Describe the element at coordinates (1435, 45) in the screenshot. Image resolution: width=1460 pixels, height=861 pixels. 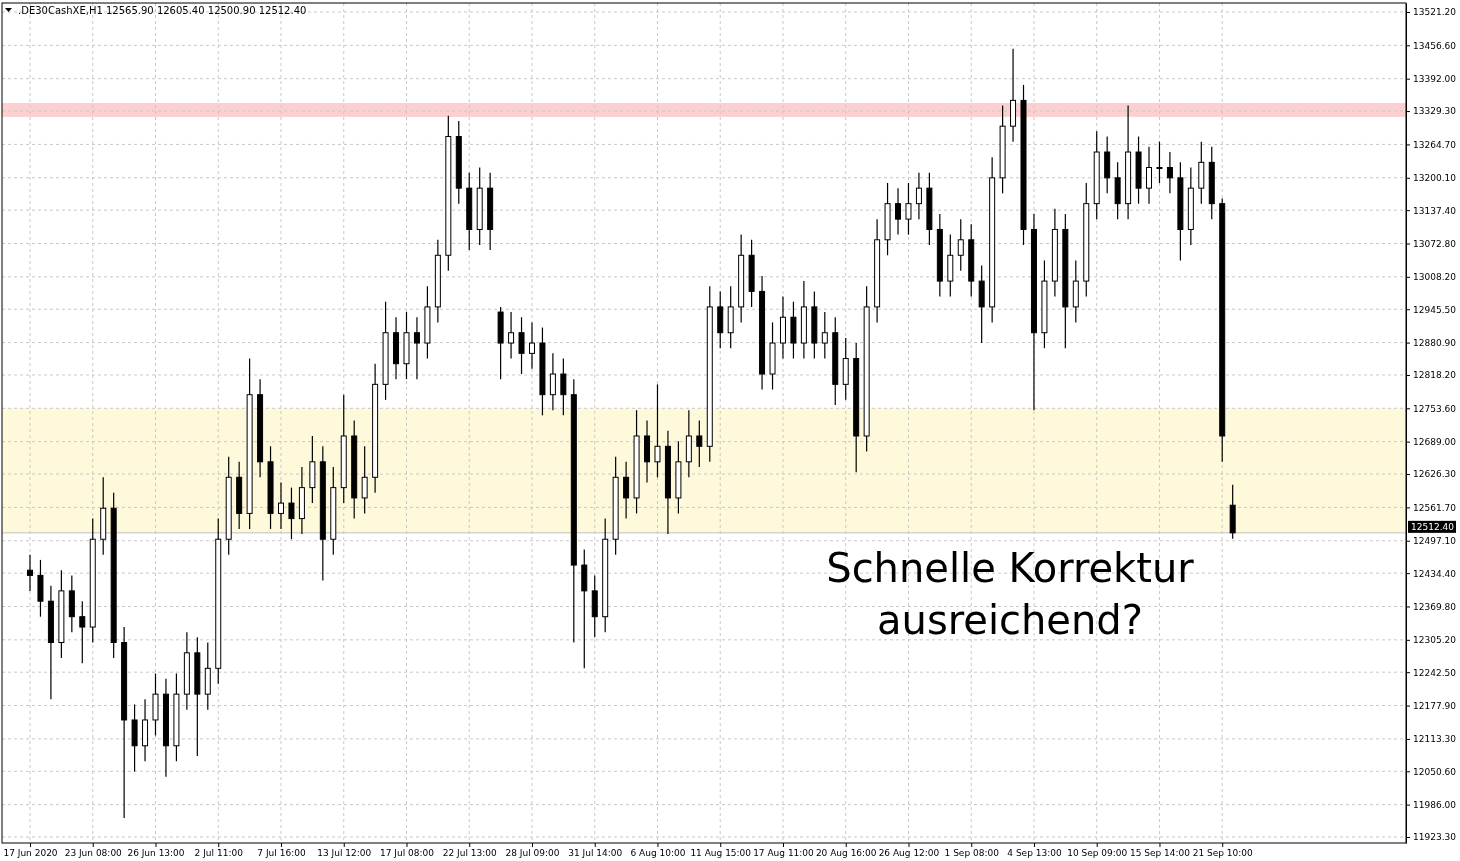
I see `y-tick-label: 13456.60` at that location.